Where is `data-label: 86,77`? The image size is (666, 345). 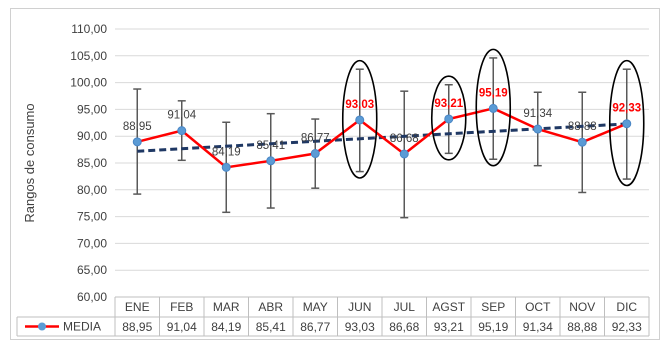
data-label: 86,77 is located at coordinates (315, 139).